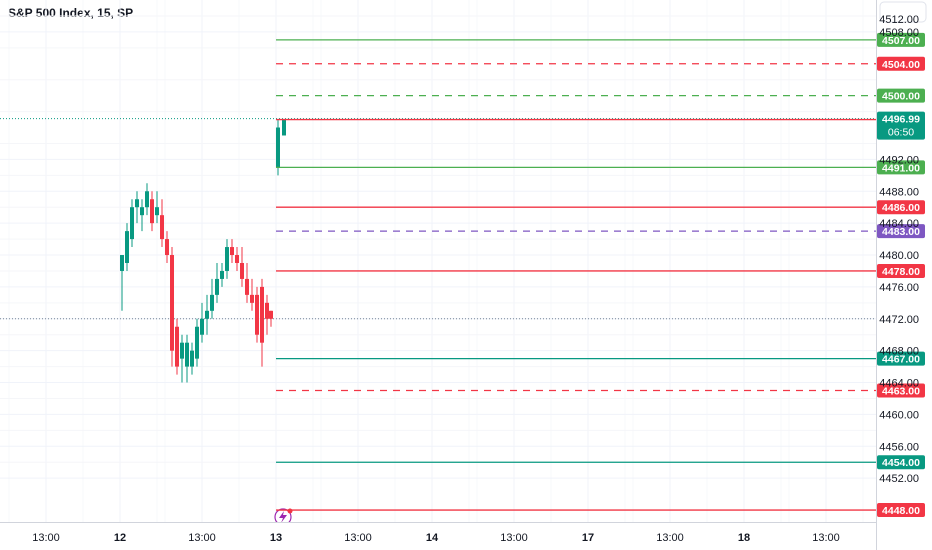 The height and width of the screenshot is (550, 932). I want to click on level-price-label: 4478.00, so click(901, 270).